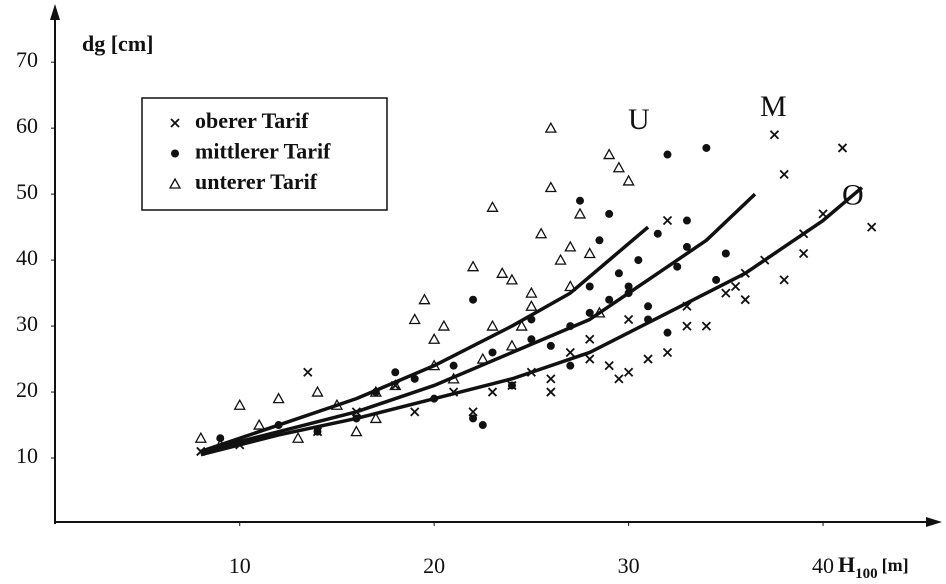 Image resolution: width=946 pixels, height=584 pixels. What do you see at coordinates (27, 323) in the screenshot?
I see `y-tick-label: 30` at bounding box center [27, 323].